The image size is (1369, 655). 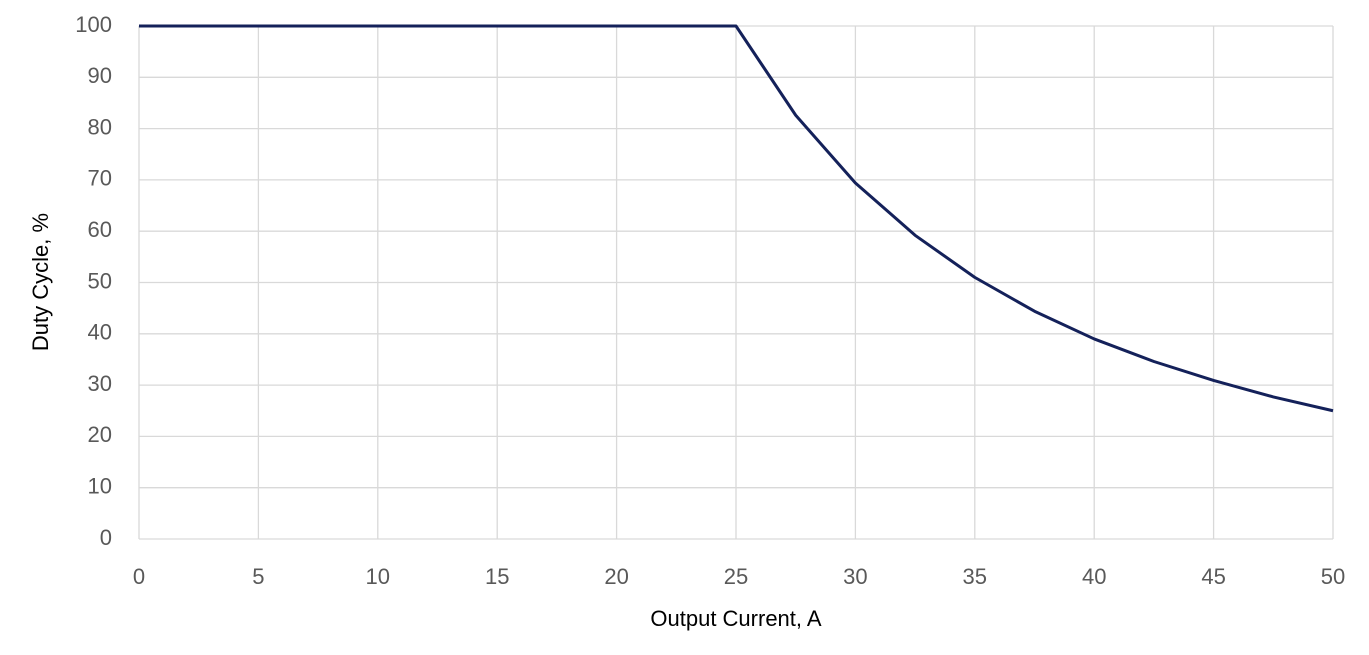 What do you see at coordinates (100, 332) in the screenshot?
I see `y-tick-label: 40` at bounding box center [100, 332].